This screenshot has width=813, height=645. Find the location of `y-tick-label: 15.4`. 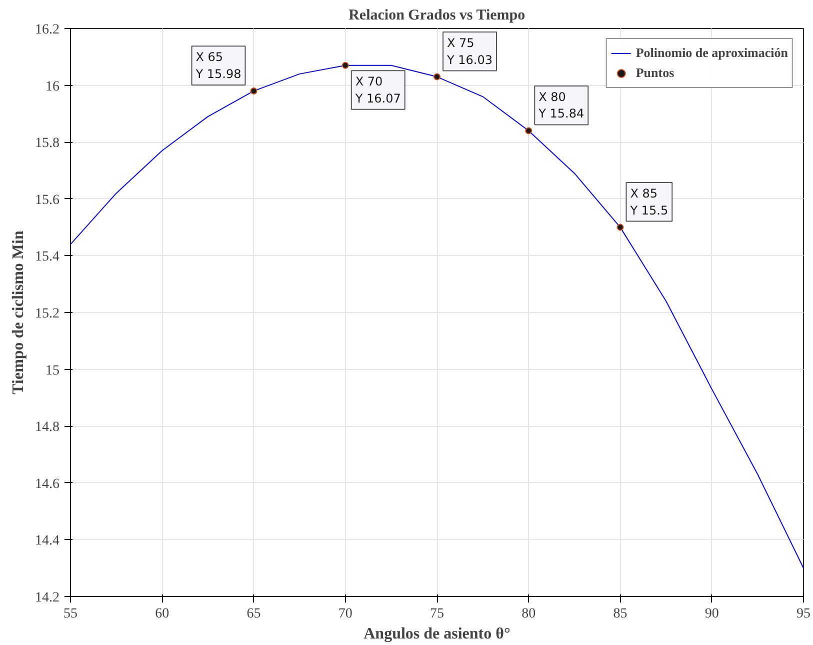

y-tick-label: 15.4 is located at coordinates (47, 257).